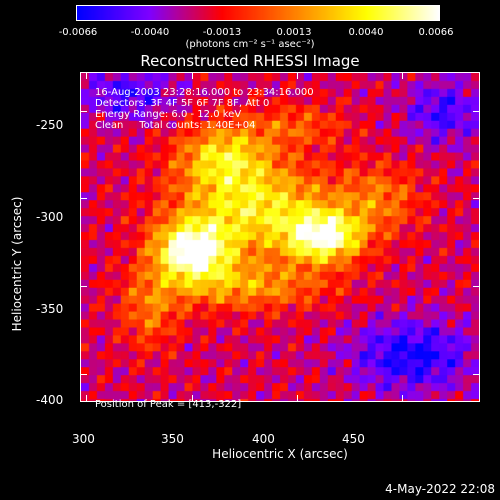 This screenshot has height=500, width=500. Describe the element at coordinates (258, 13) in the screenshot. I see `colorbar` at that location.